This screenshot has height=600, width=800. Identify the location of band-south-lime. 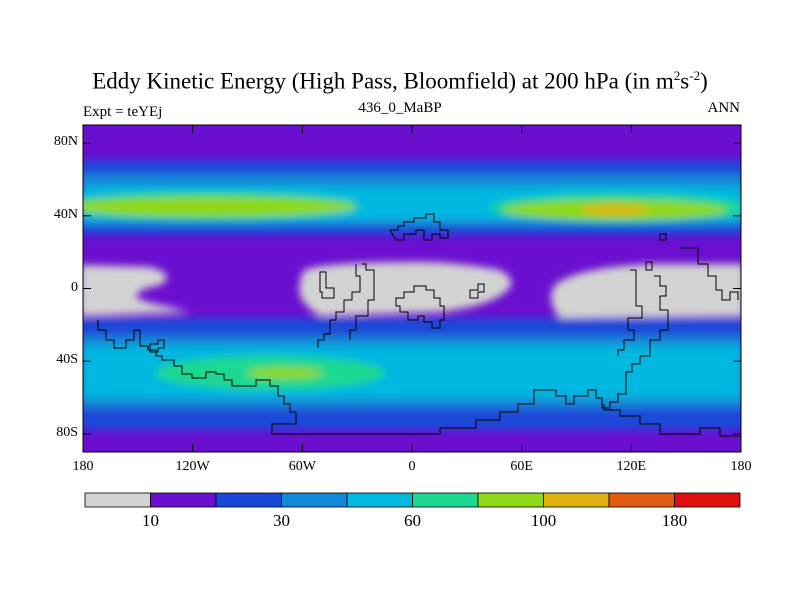
(285, 373).